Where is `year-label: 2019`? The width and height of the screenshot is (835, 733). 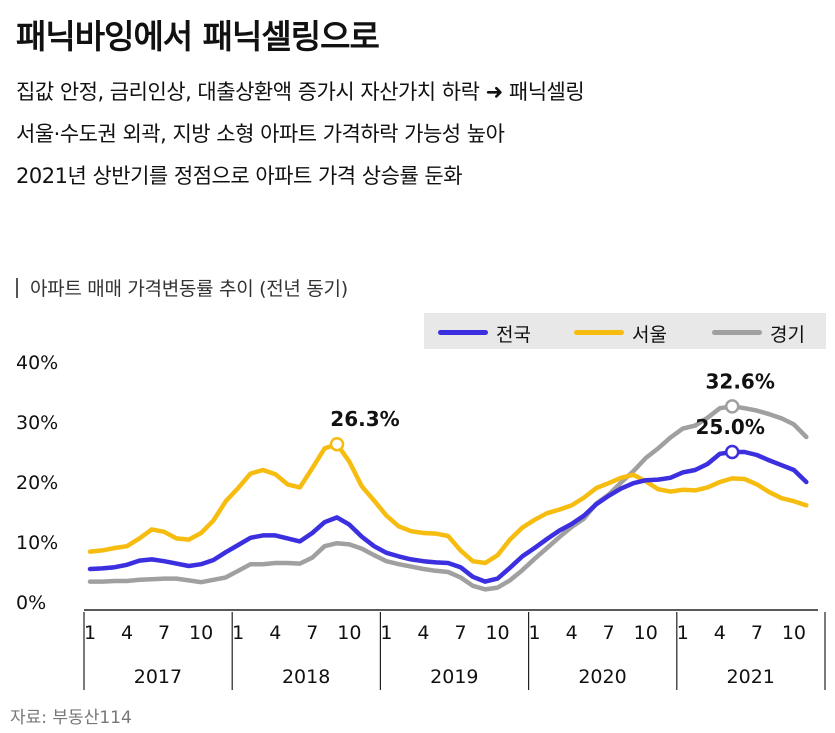
year-label: 2019 is located at coordinates (454, 677).